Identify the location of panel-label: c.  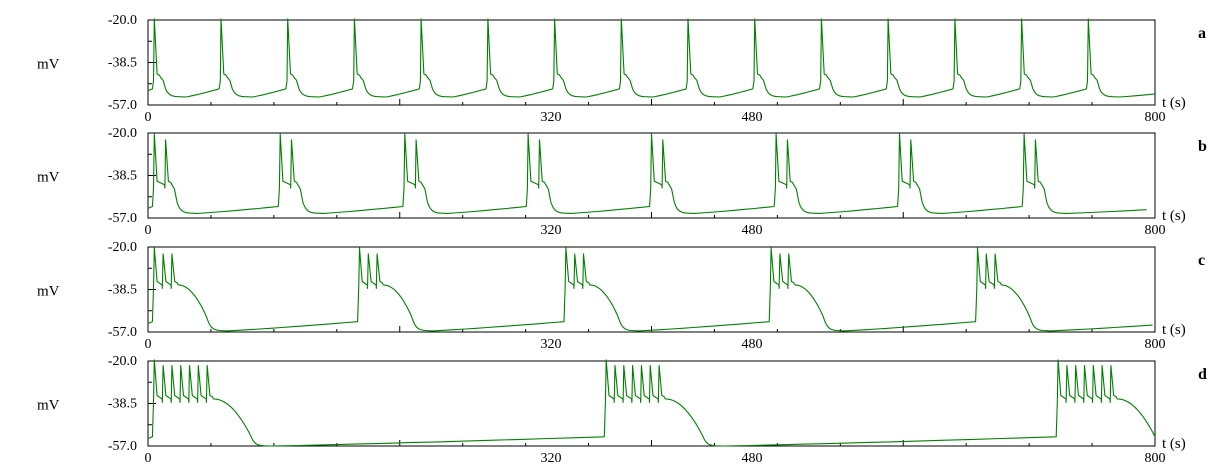
(1201, 260).